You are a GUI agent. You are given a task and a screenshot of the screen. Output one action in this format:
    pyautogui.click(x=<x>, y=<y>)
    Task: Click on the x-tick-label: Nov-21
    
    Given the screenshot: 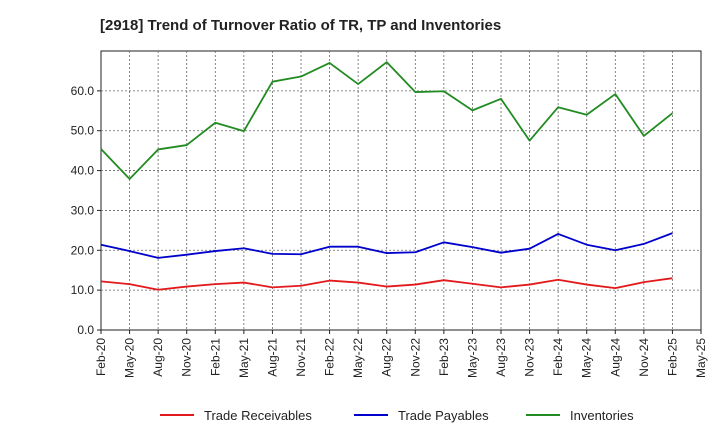 What is the action you would take?
    pyautogui.click(x=301, y=357)
    